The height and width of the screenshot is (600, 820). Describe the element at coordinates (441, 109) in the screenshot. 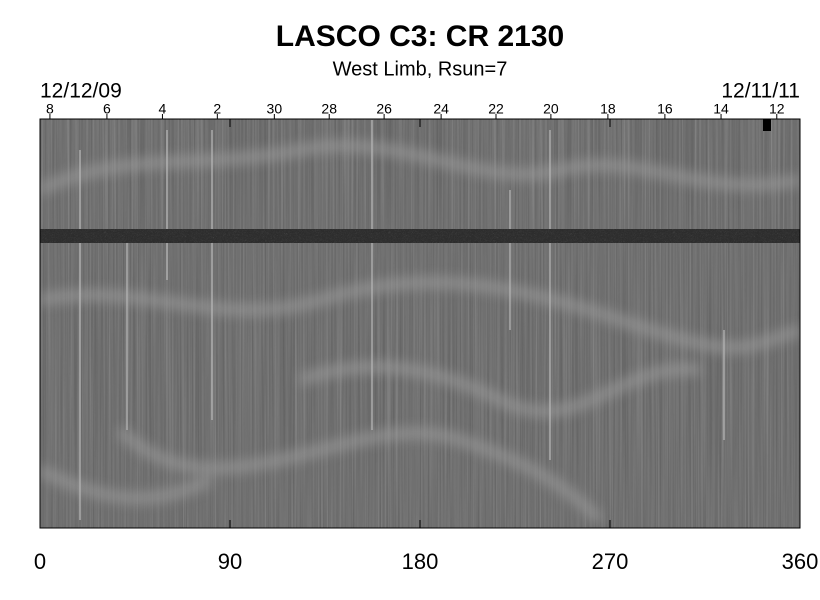

I see `date-tick-label: 24` at that location.